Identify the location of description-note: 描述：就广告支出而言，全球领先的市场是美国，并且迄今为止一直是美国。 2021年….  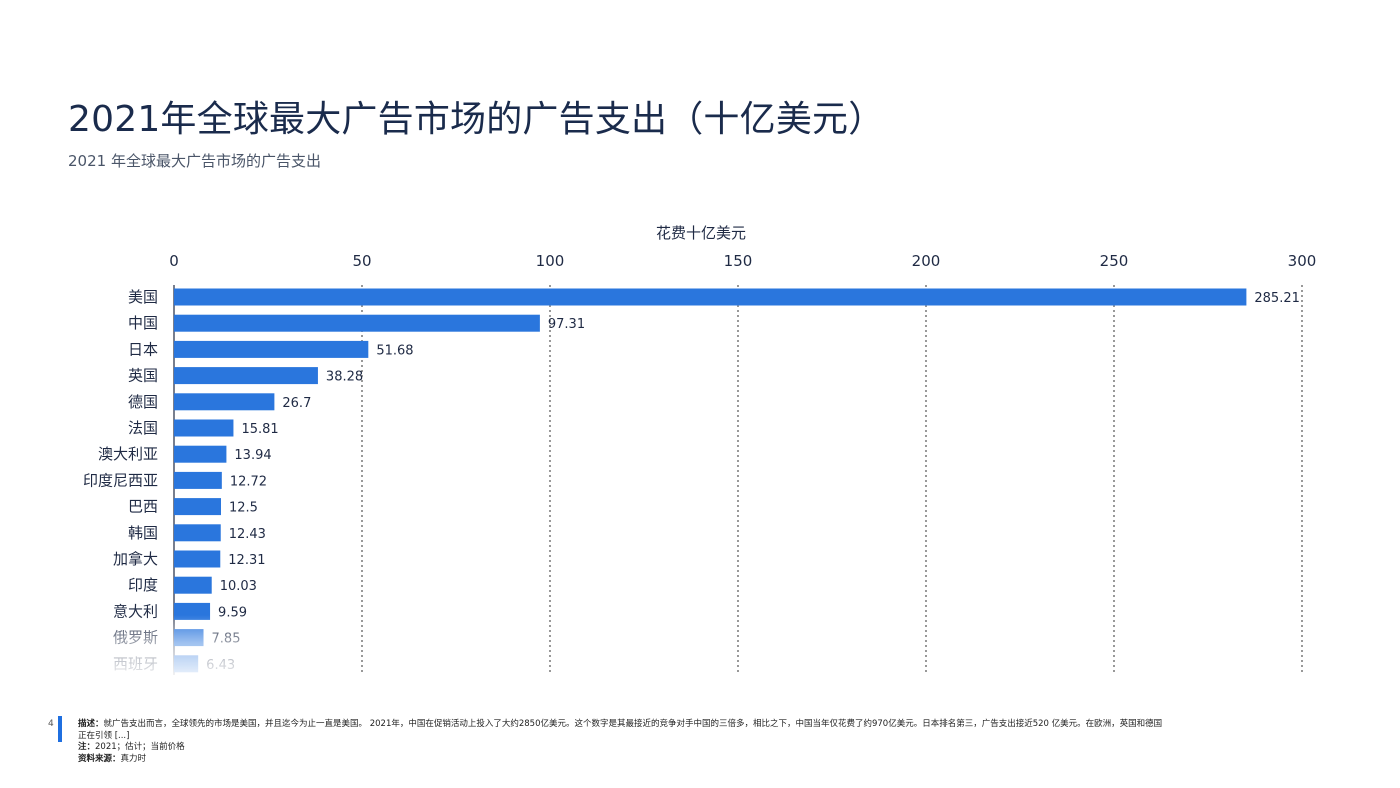
(623, 730).